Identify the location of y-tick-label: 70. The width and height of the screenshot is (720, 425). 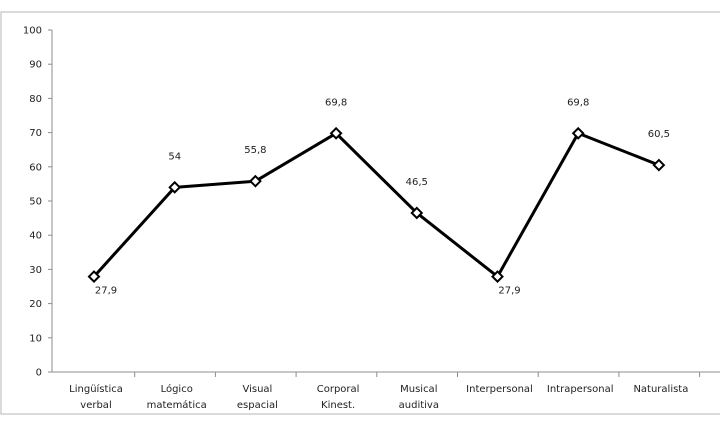
(35, 133).